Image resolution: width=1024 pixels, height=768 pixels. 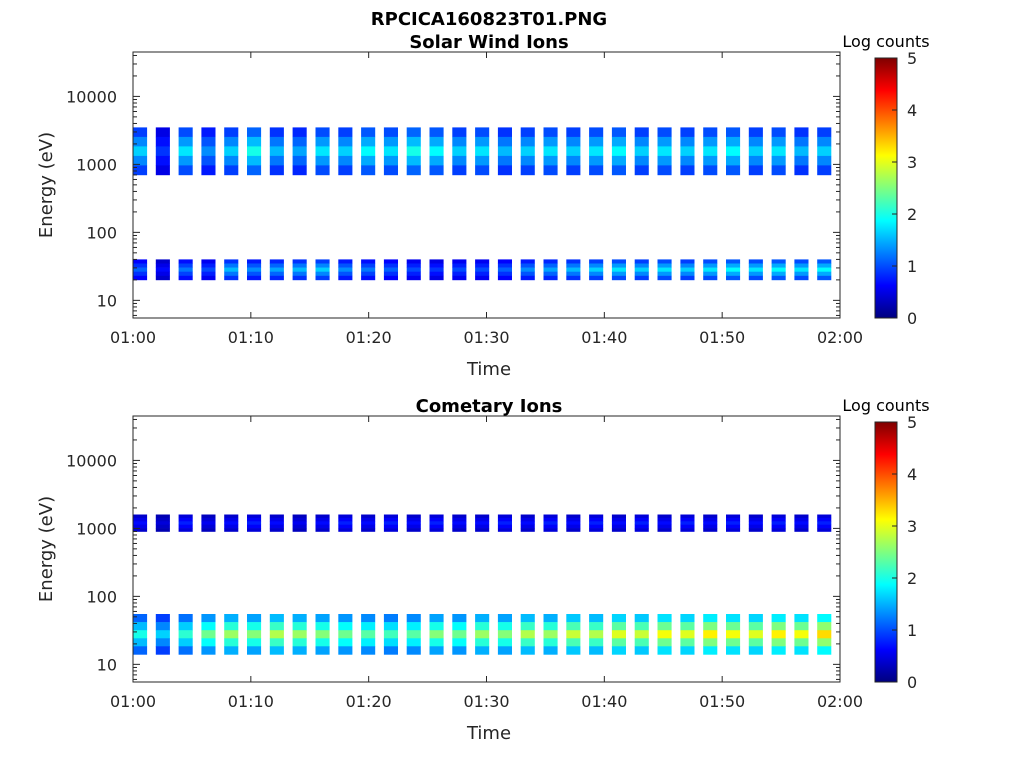 What do you see at coordinates (722, 701) in the screenshot?
I see `x-tick-label: 01:50` at bounding box center [722, 701].